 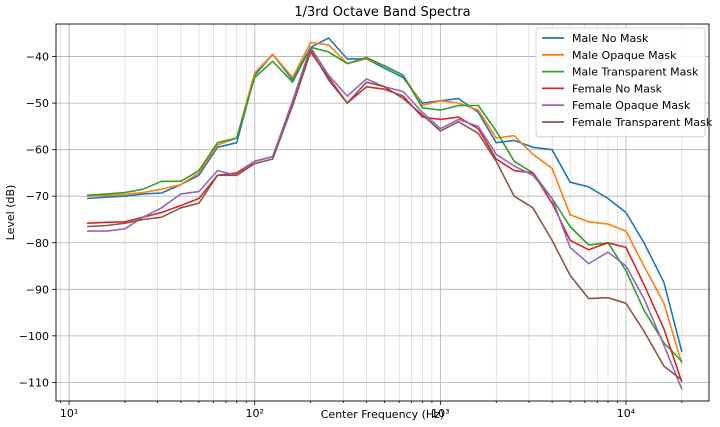 What do you see at coordinates (626, 413) in the screenshot?
I see `x-tick-label: 10⁴` at bounding box center [626, 413].